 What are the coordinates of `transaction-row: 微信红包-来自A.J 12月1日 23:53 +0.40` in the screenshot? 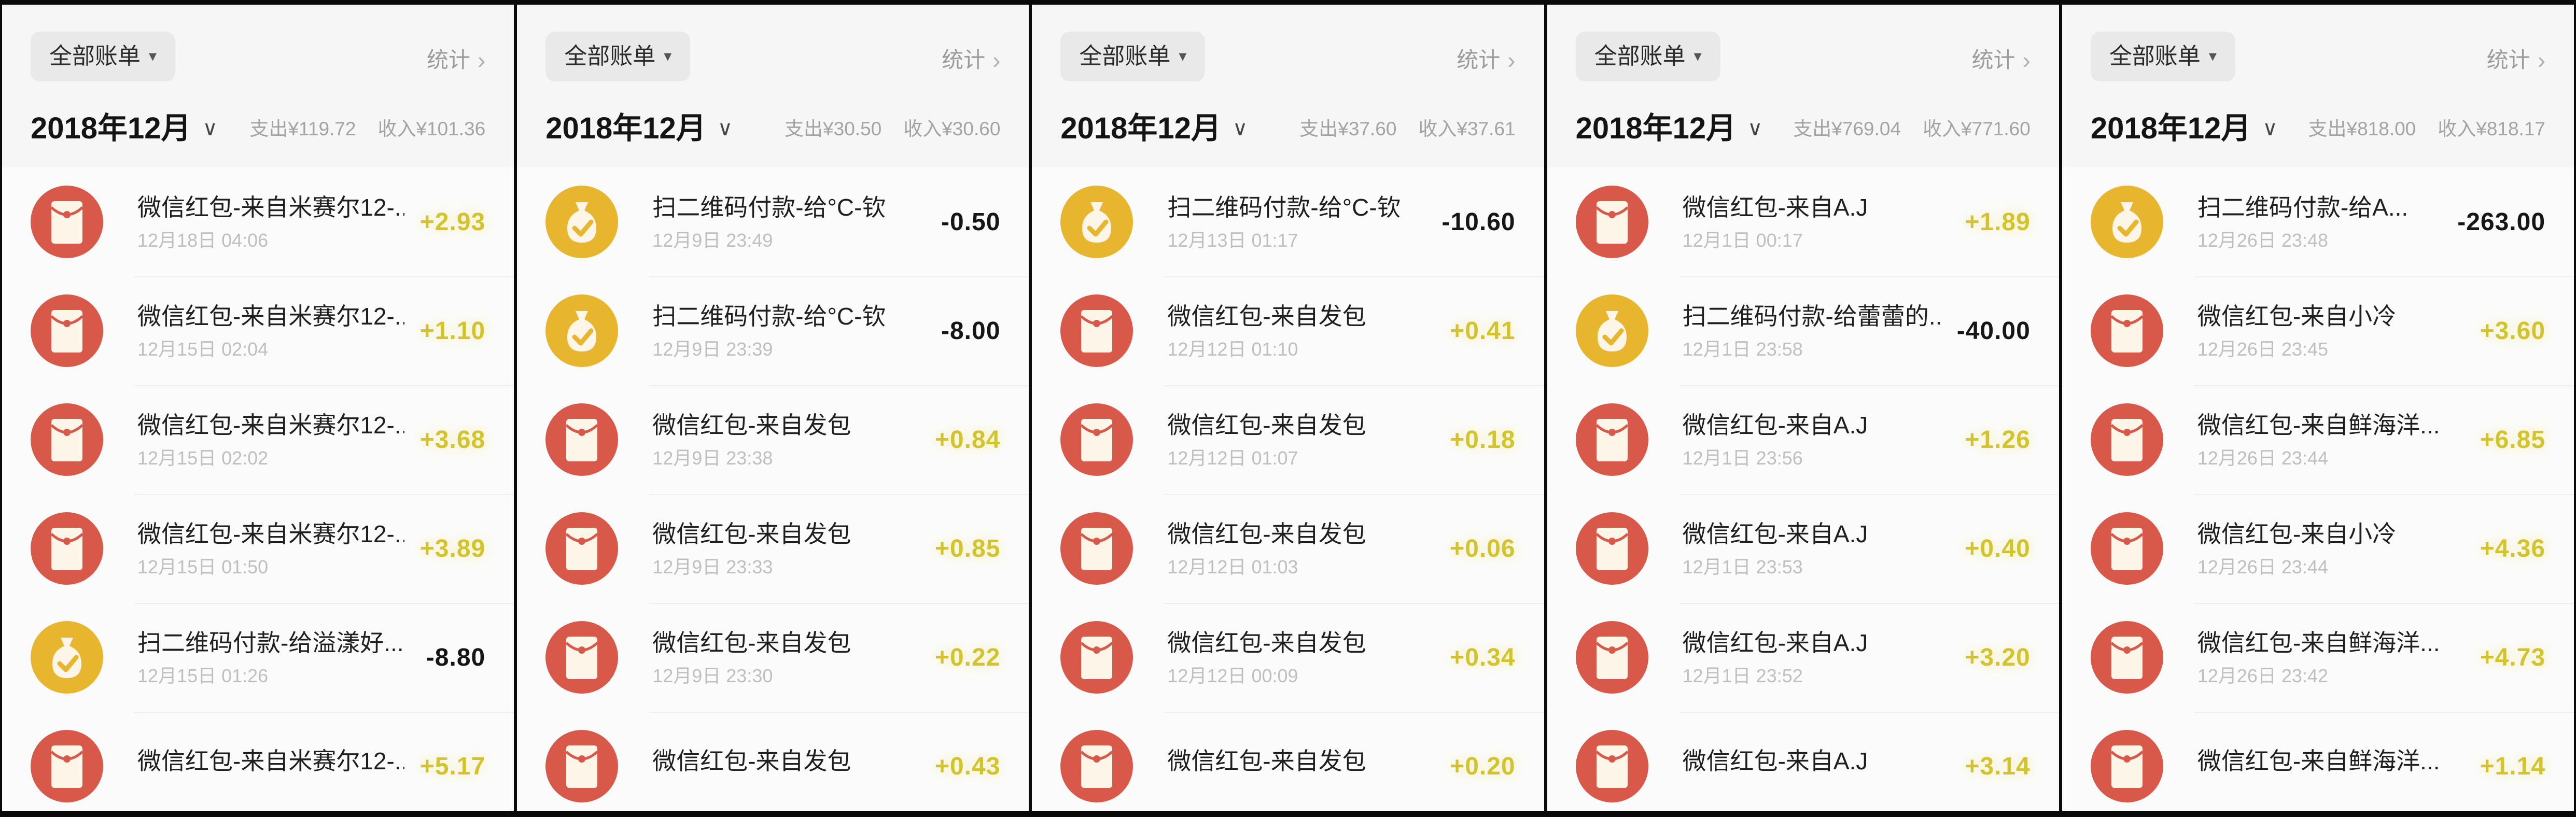 It's located at (1803, 548).